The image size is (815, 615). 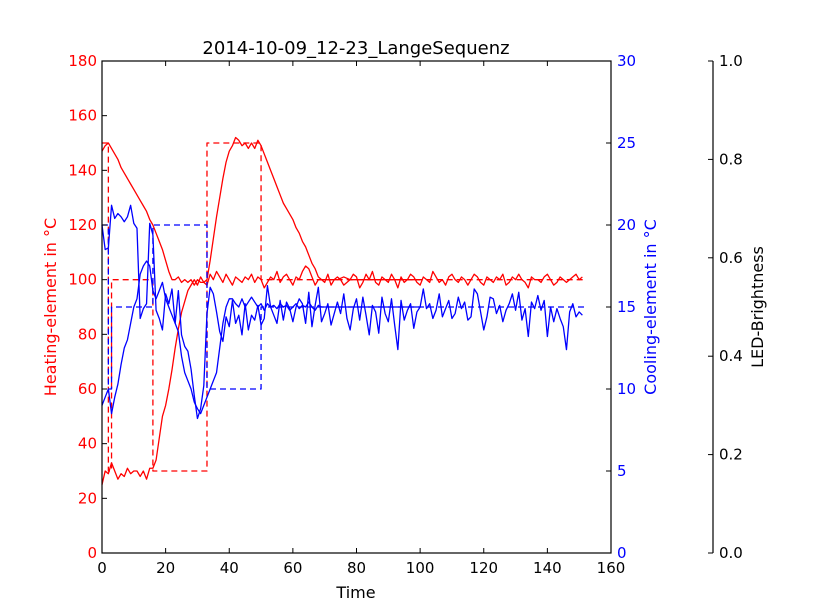 What do you see at coordinates (165, 568) in the screenshot?
I see `x-tick-label: 20` at bounding box center [165, 568].